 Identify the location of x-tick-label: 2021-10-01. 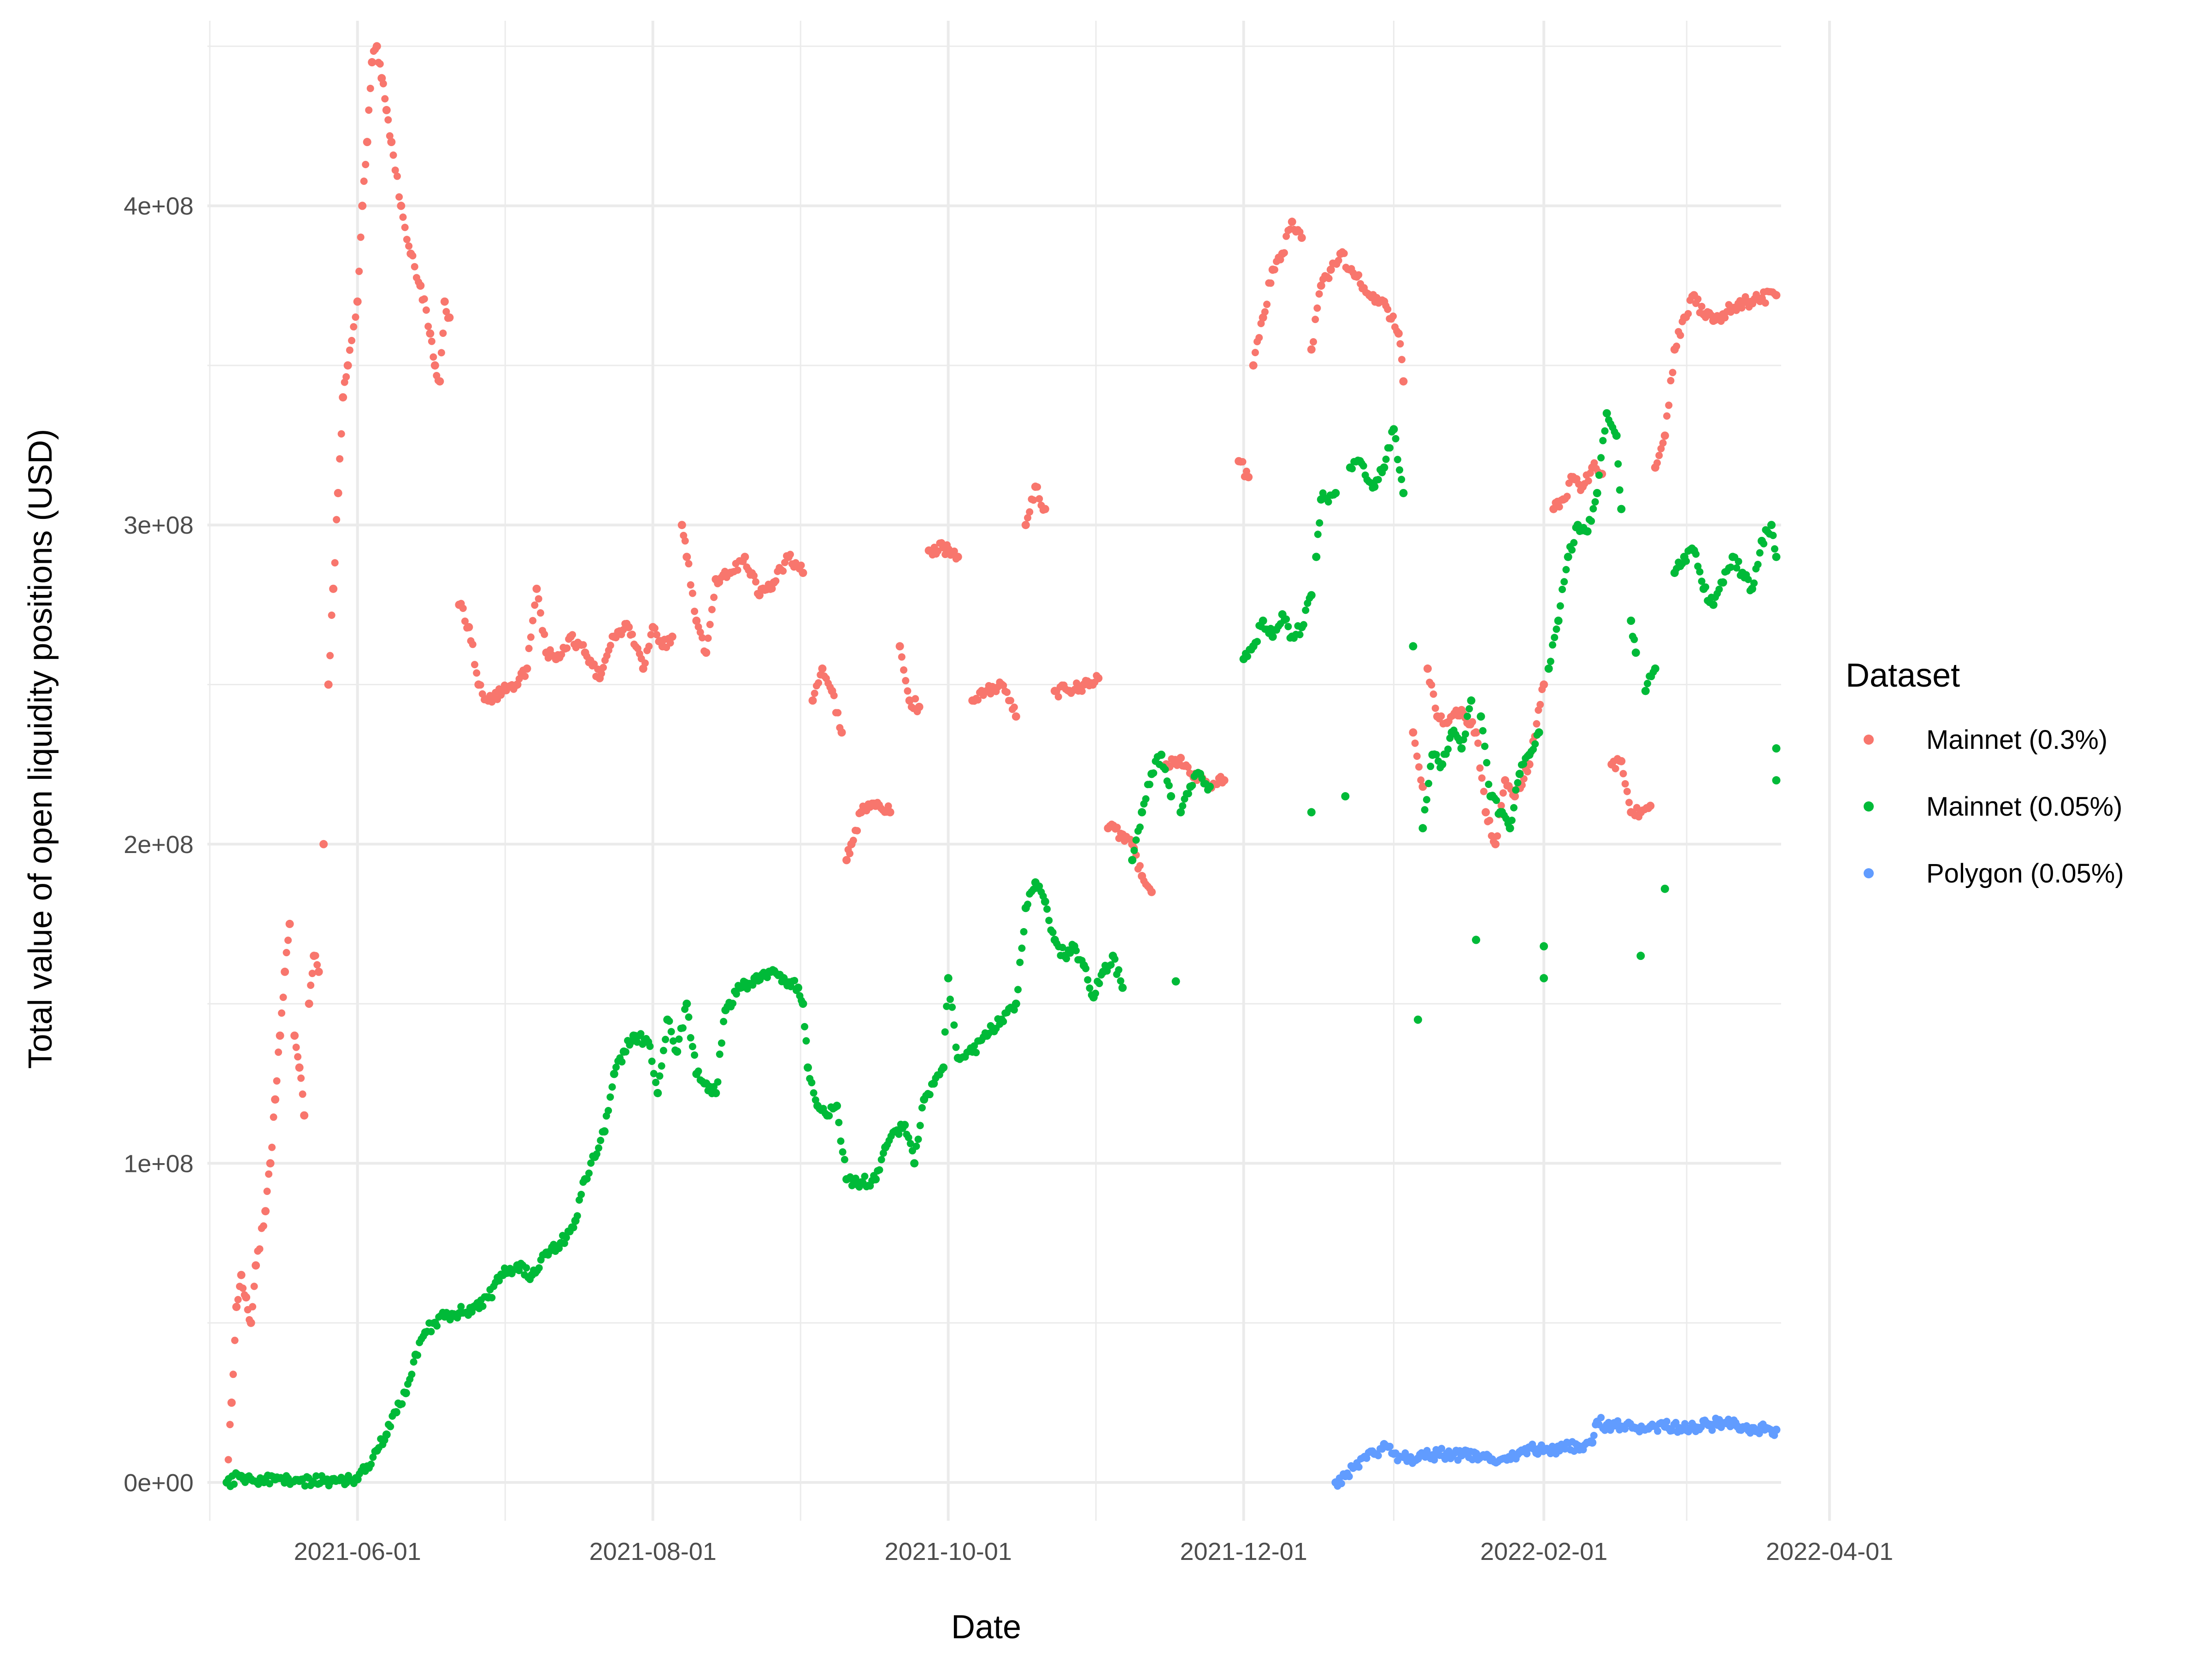
(948, 1551).